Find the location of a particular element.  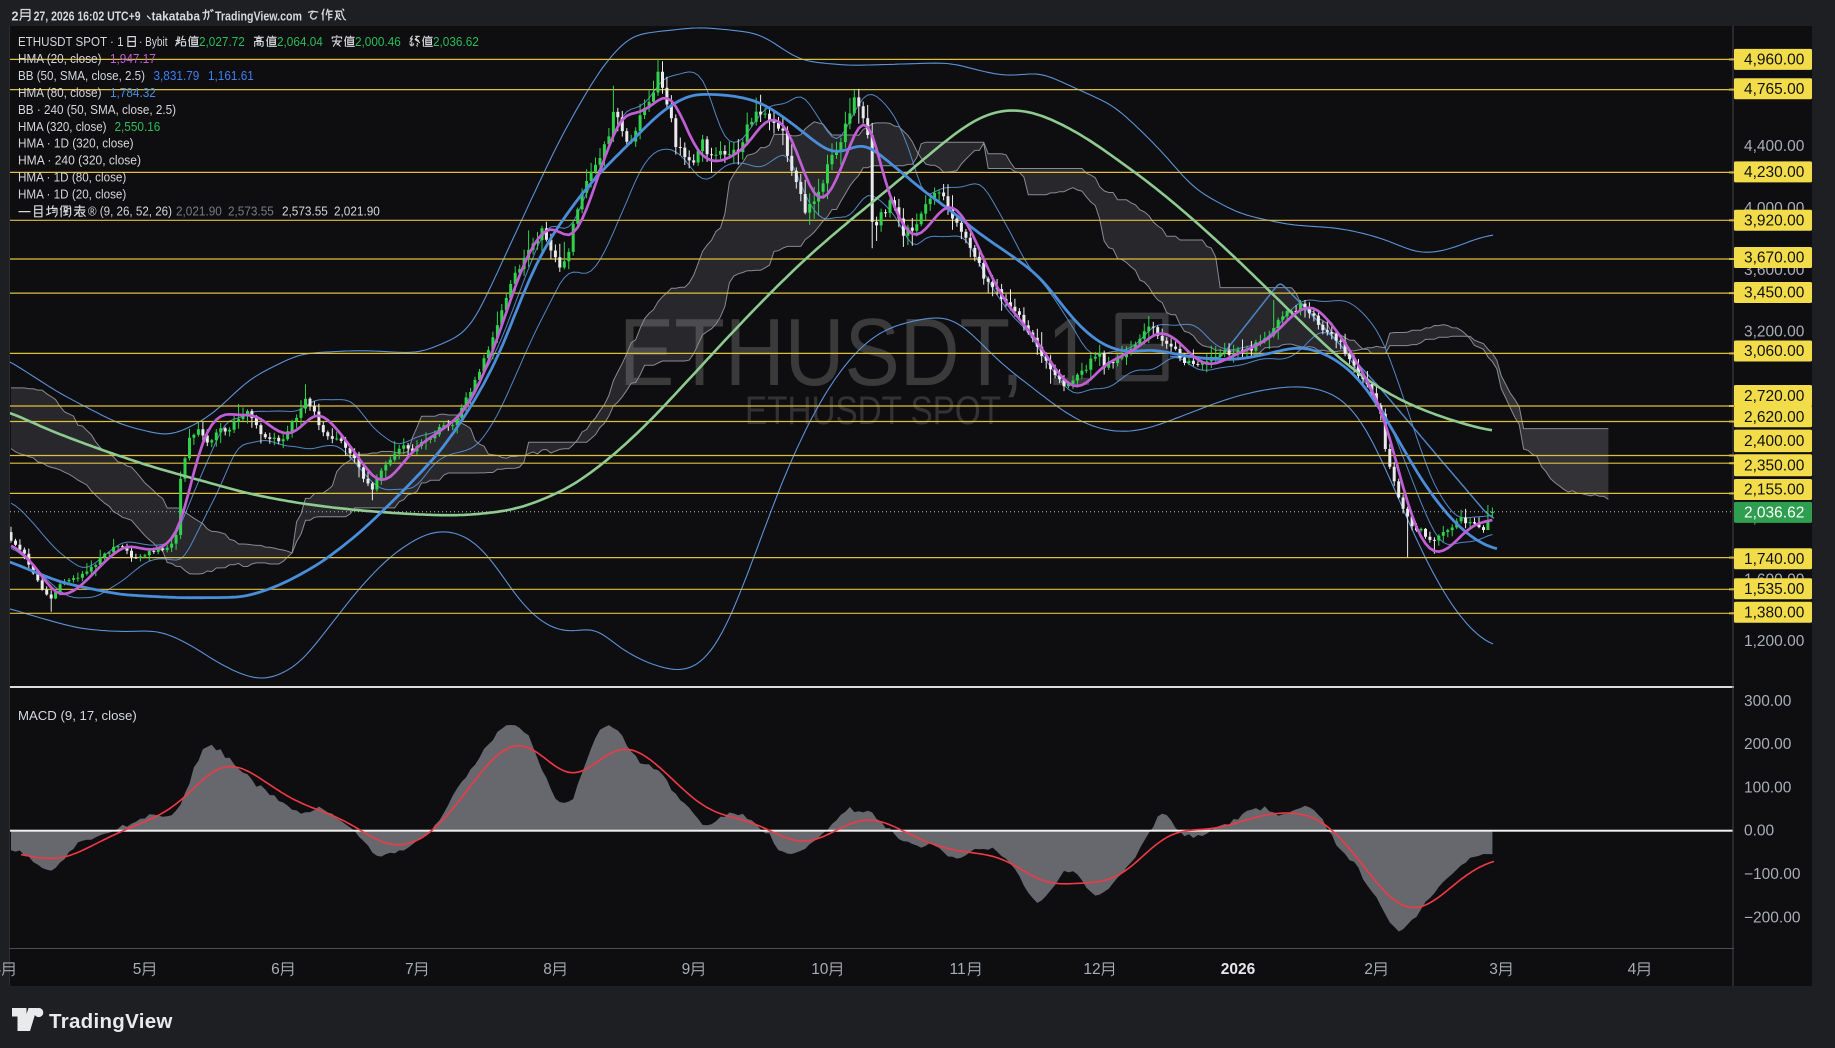

svg-text: 2,350.00 is located at coordinates (1774, 465).